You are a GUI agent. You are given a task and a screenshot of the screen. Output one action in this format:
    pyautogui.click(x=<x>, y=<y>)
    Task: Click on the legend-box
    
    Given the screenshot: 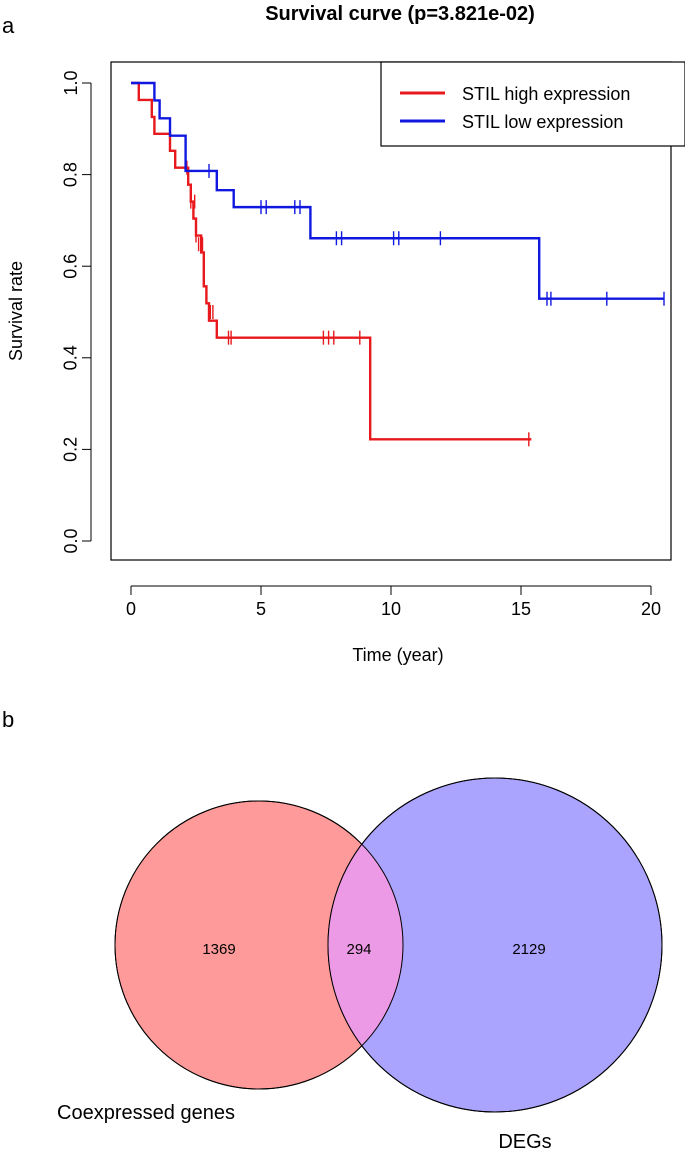 What is the action you would take?
    pyautogui.click(x=532, y=104)
    